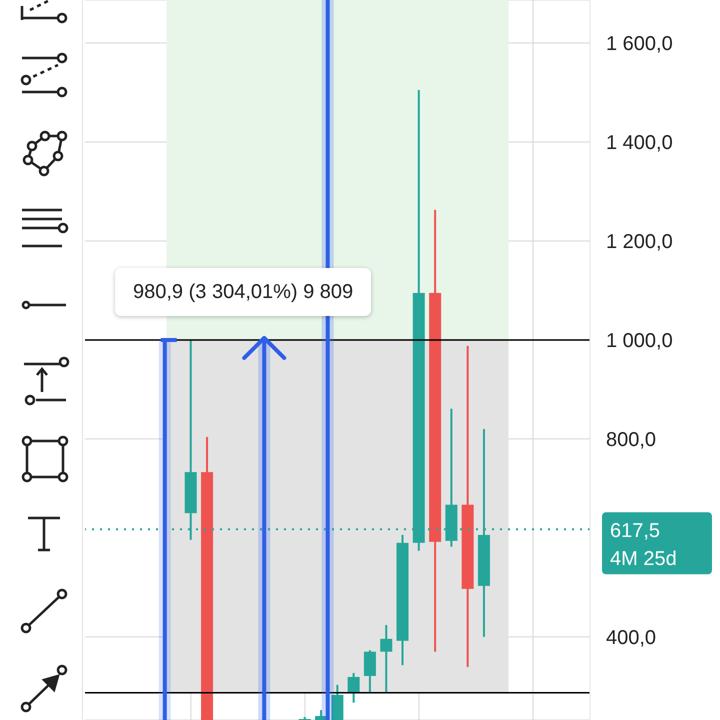 The image size is (720, 720). Describe the element at coordinates (643, 545) in the screenshot. I see `ref-line-label: 617,5 4M 25d` at that location.